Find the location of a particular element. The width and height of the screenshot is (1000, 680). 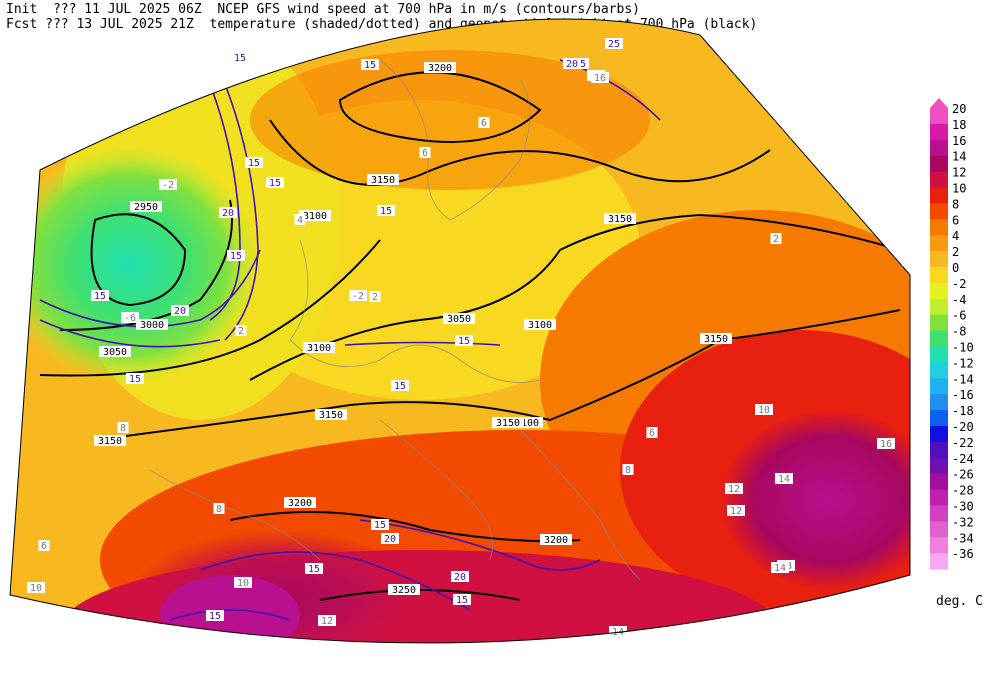

colorbar-level-label: -16 is located at coordinates (963, 395).